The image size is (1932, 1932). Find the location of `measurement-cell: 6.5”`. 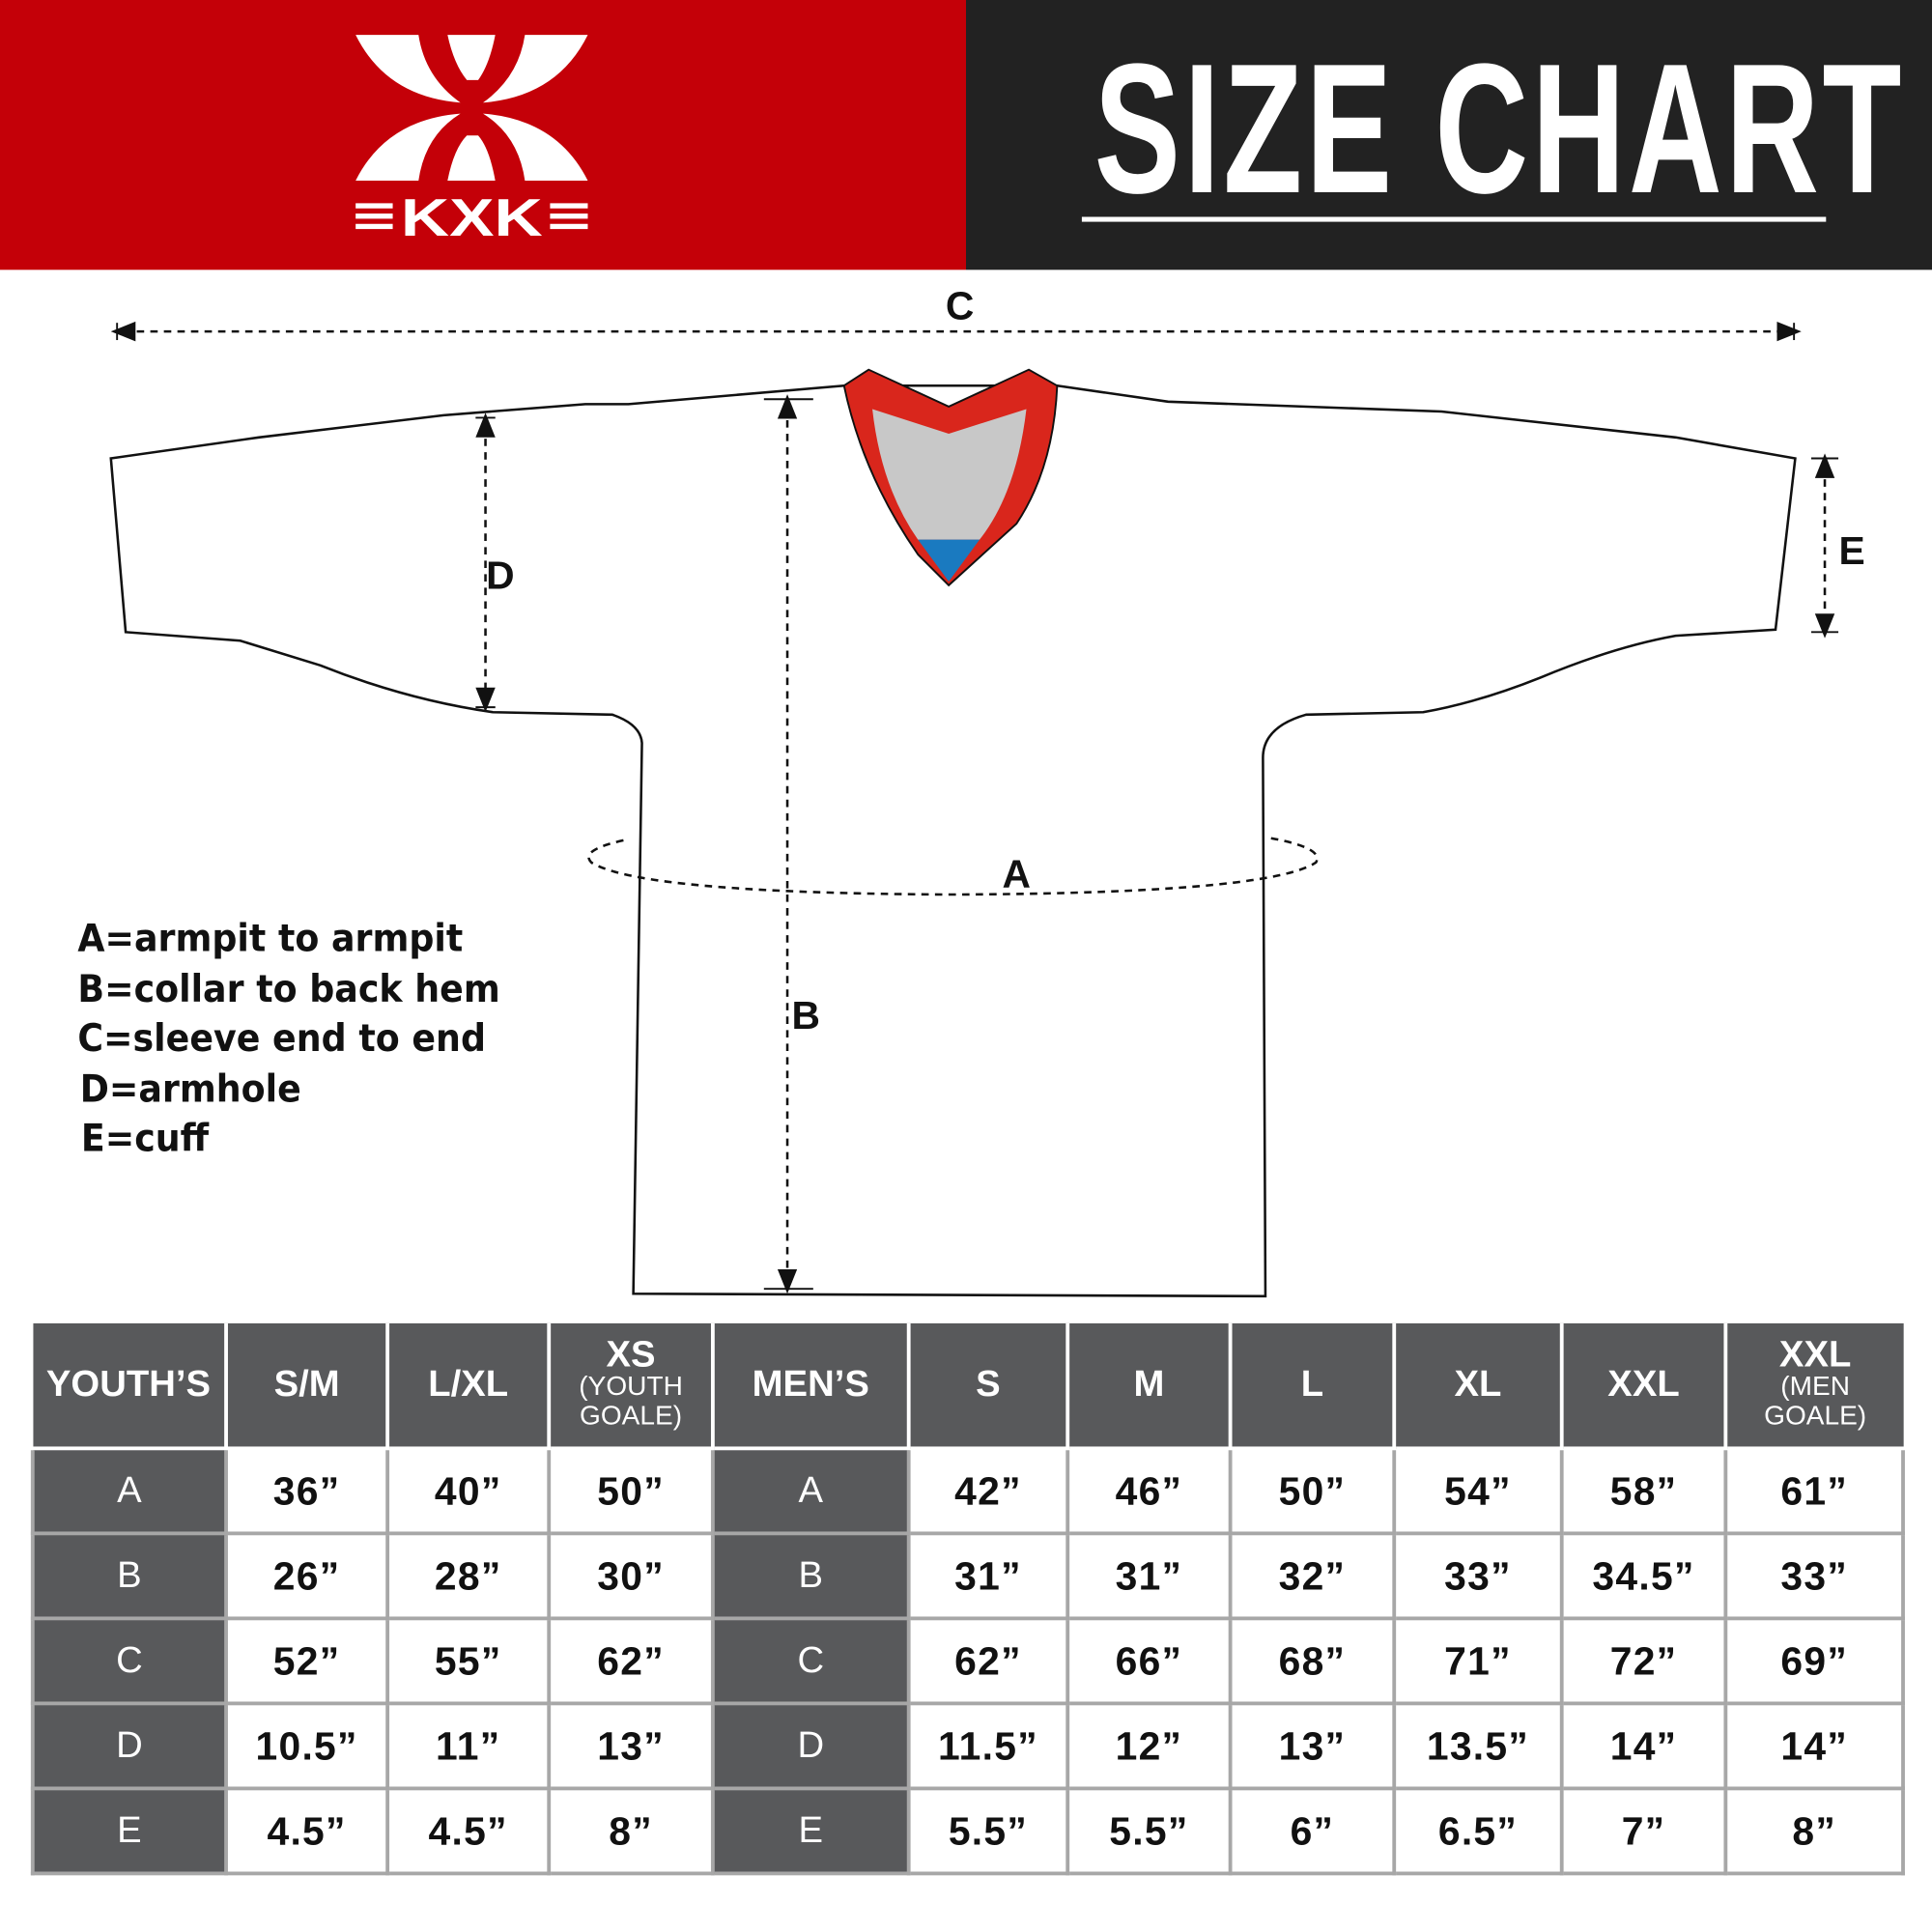

measurement-cell: 6.5” is located at coordinates (1478, 1831).